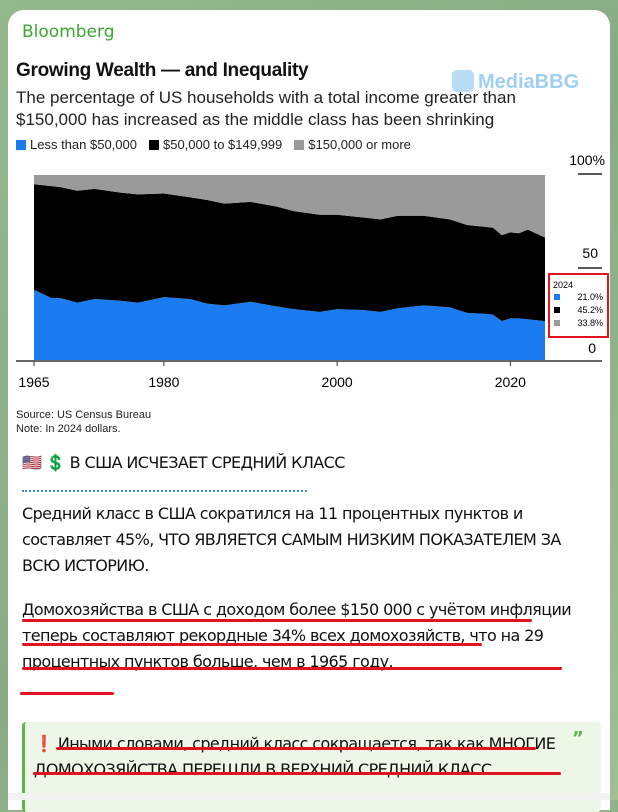  Describe the element at coordinates (33, 382) in the screenshot. I see `x-tick-label: 1965` at that location.